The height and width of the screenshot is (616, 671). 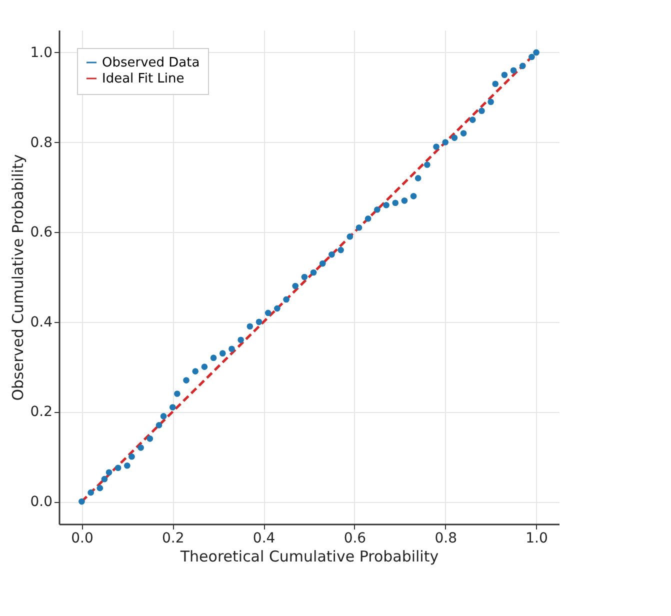 What do you see at coordinates (41, 142) in the screenshot?
I see `y-tick-label: 0.8` at bounding box center [41, 142].